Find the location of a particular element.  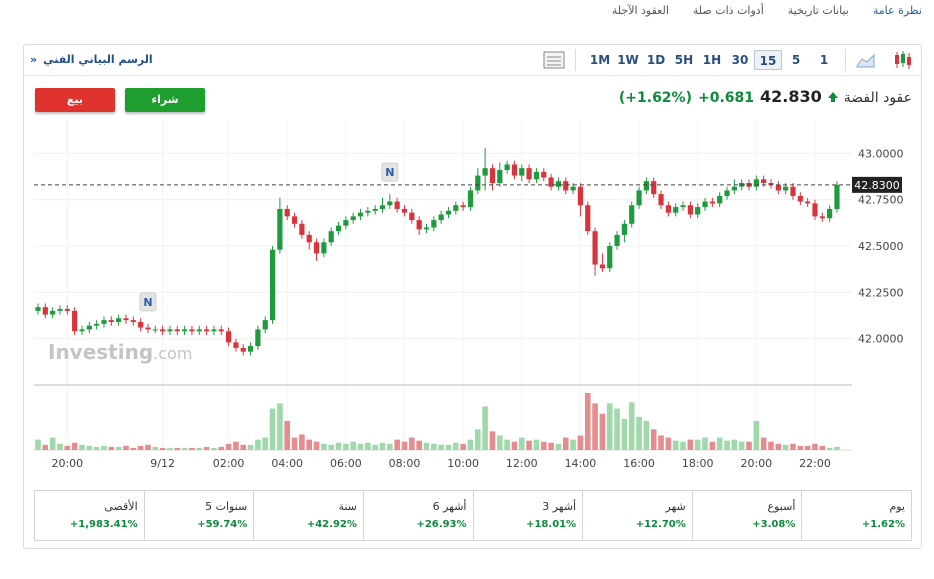

period-label: 6 أشهر is located at coordinates (449, 506).